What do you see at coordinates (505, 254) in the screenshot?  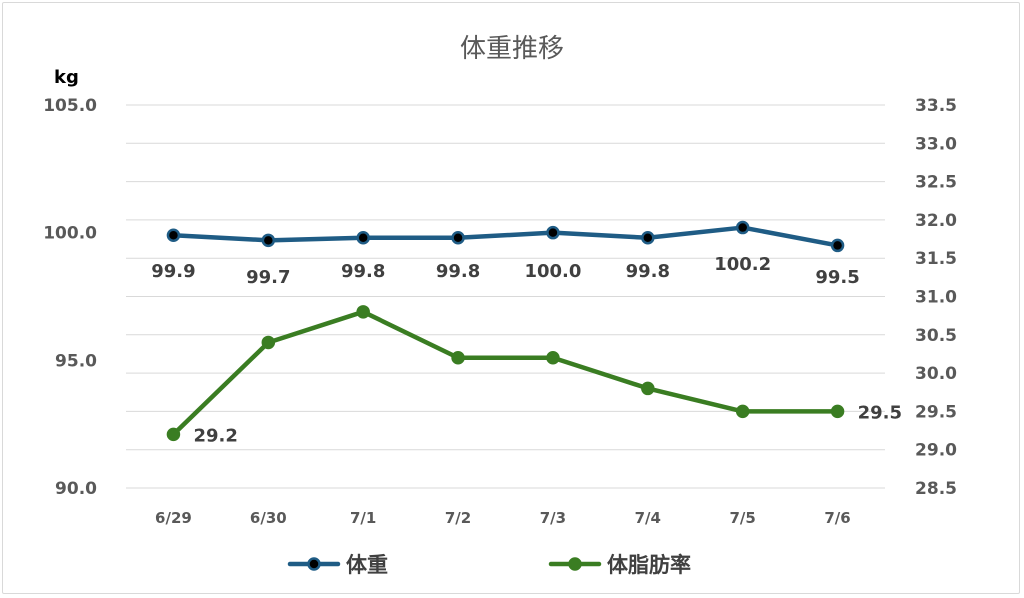 I see `series-weight: 99.9 99.7 99.8 99.8 100.0 99.8 100.2 99.5` at bounding box center [505, 254].